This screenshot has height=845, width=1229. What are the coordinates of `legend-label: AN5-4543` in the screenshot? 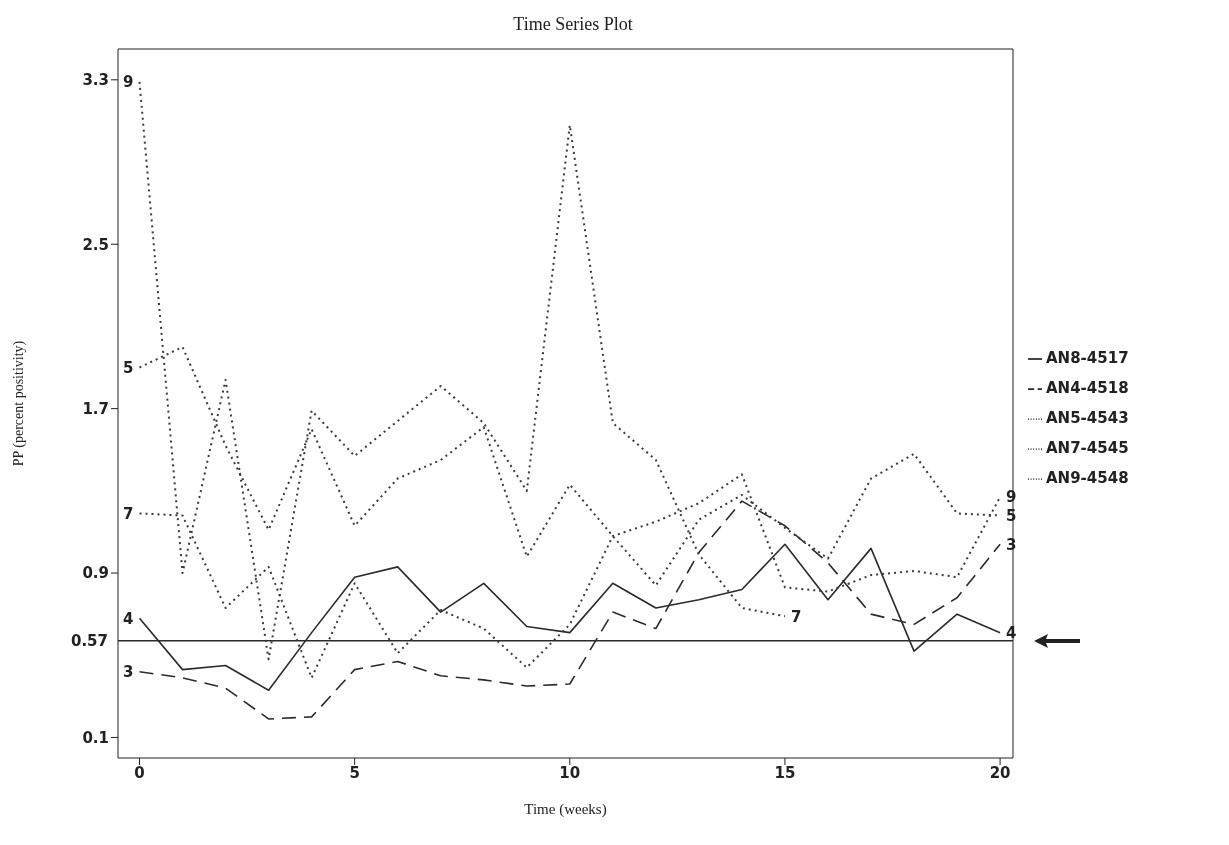 It's located at (1087, 418).